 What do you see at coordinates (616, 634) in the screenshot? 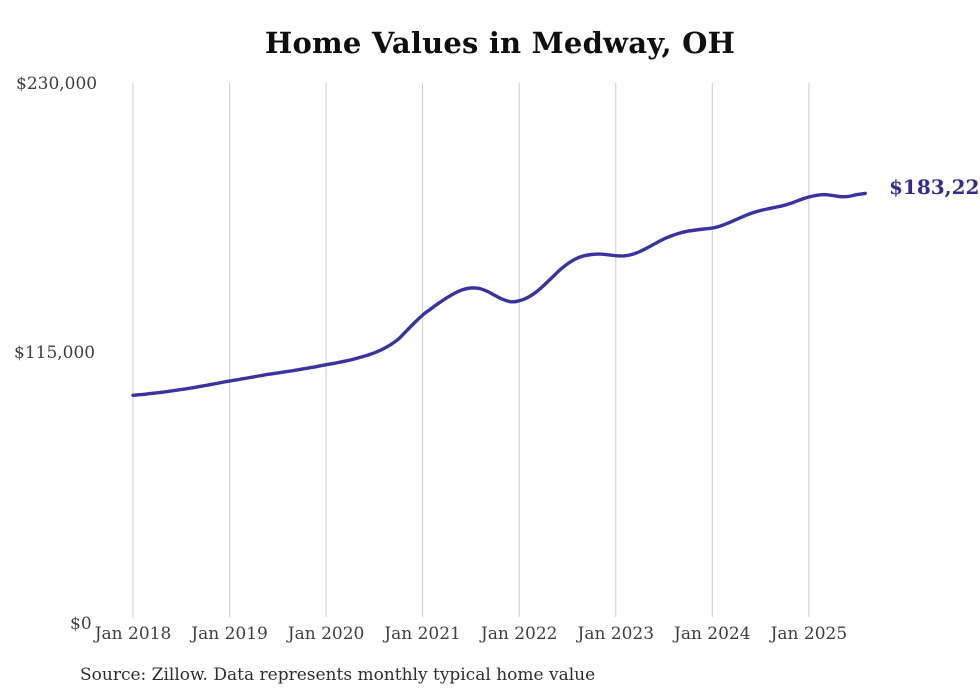
I see `x-tick-label: Jan 2023` at bounding box center [616, 634].